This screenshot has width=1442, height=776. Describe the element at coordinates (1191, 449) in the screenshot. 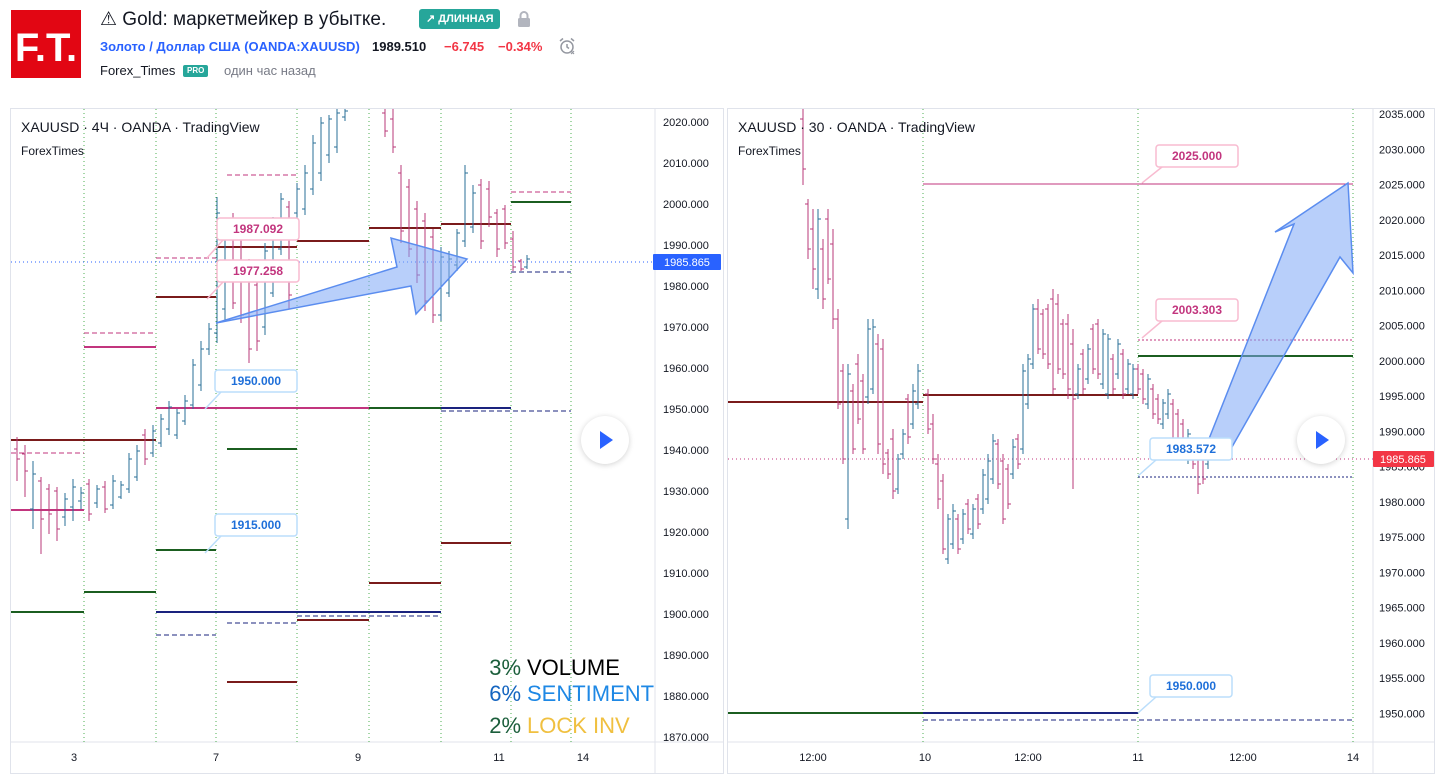

I see `callout-price: 1983.572` at that location.